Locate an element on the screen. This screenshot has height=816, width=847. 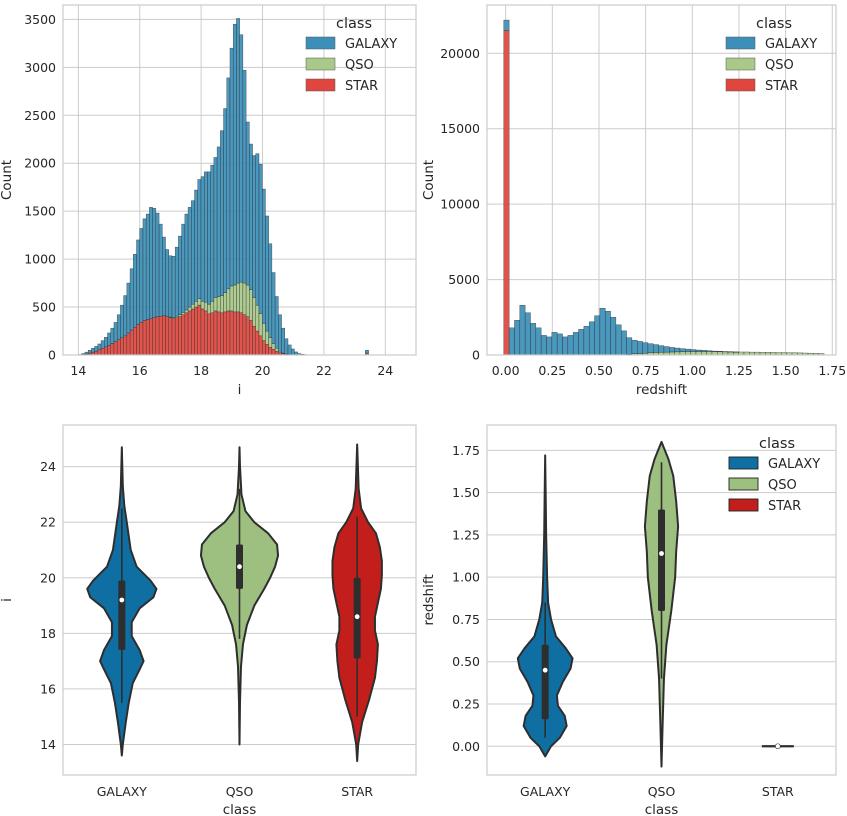
legend-swatch-star is located at coordinates (320, 85).